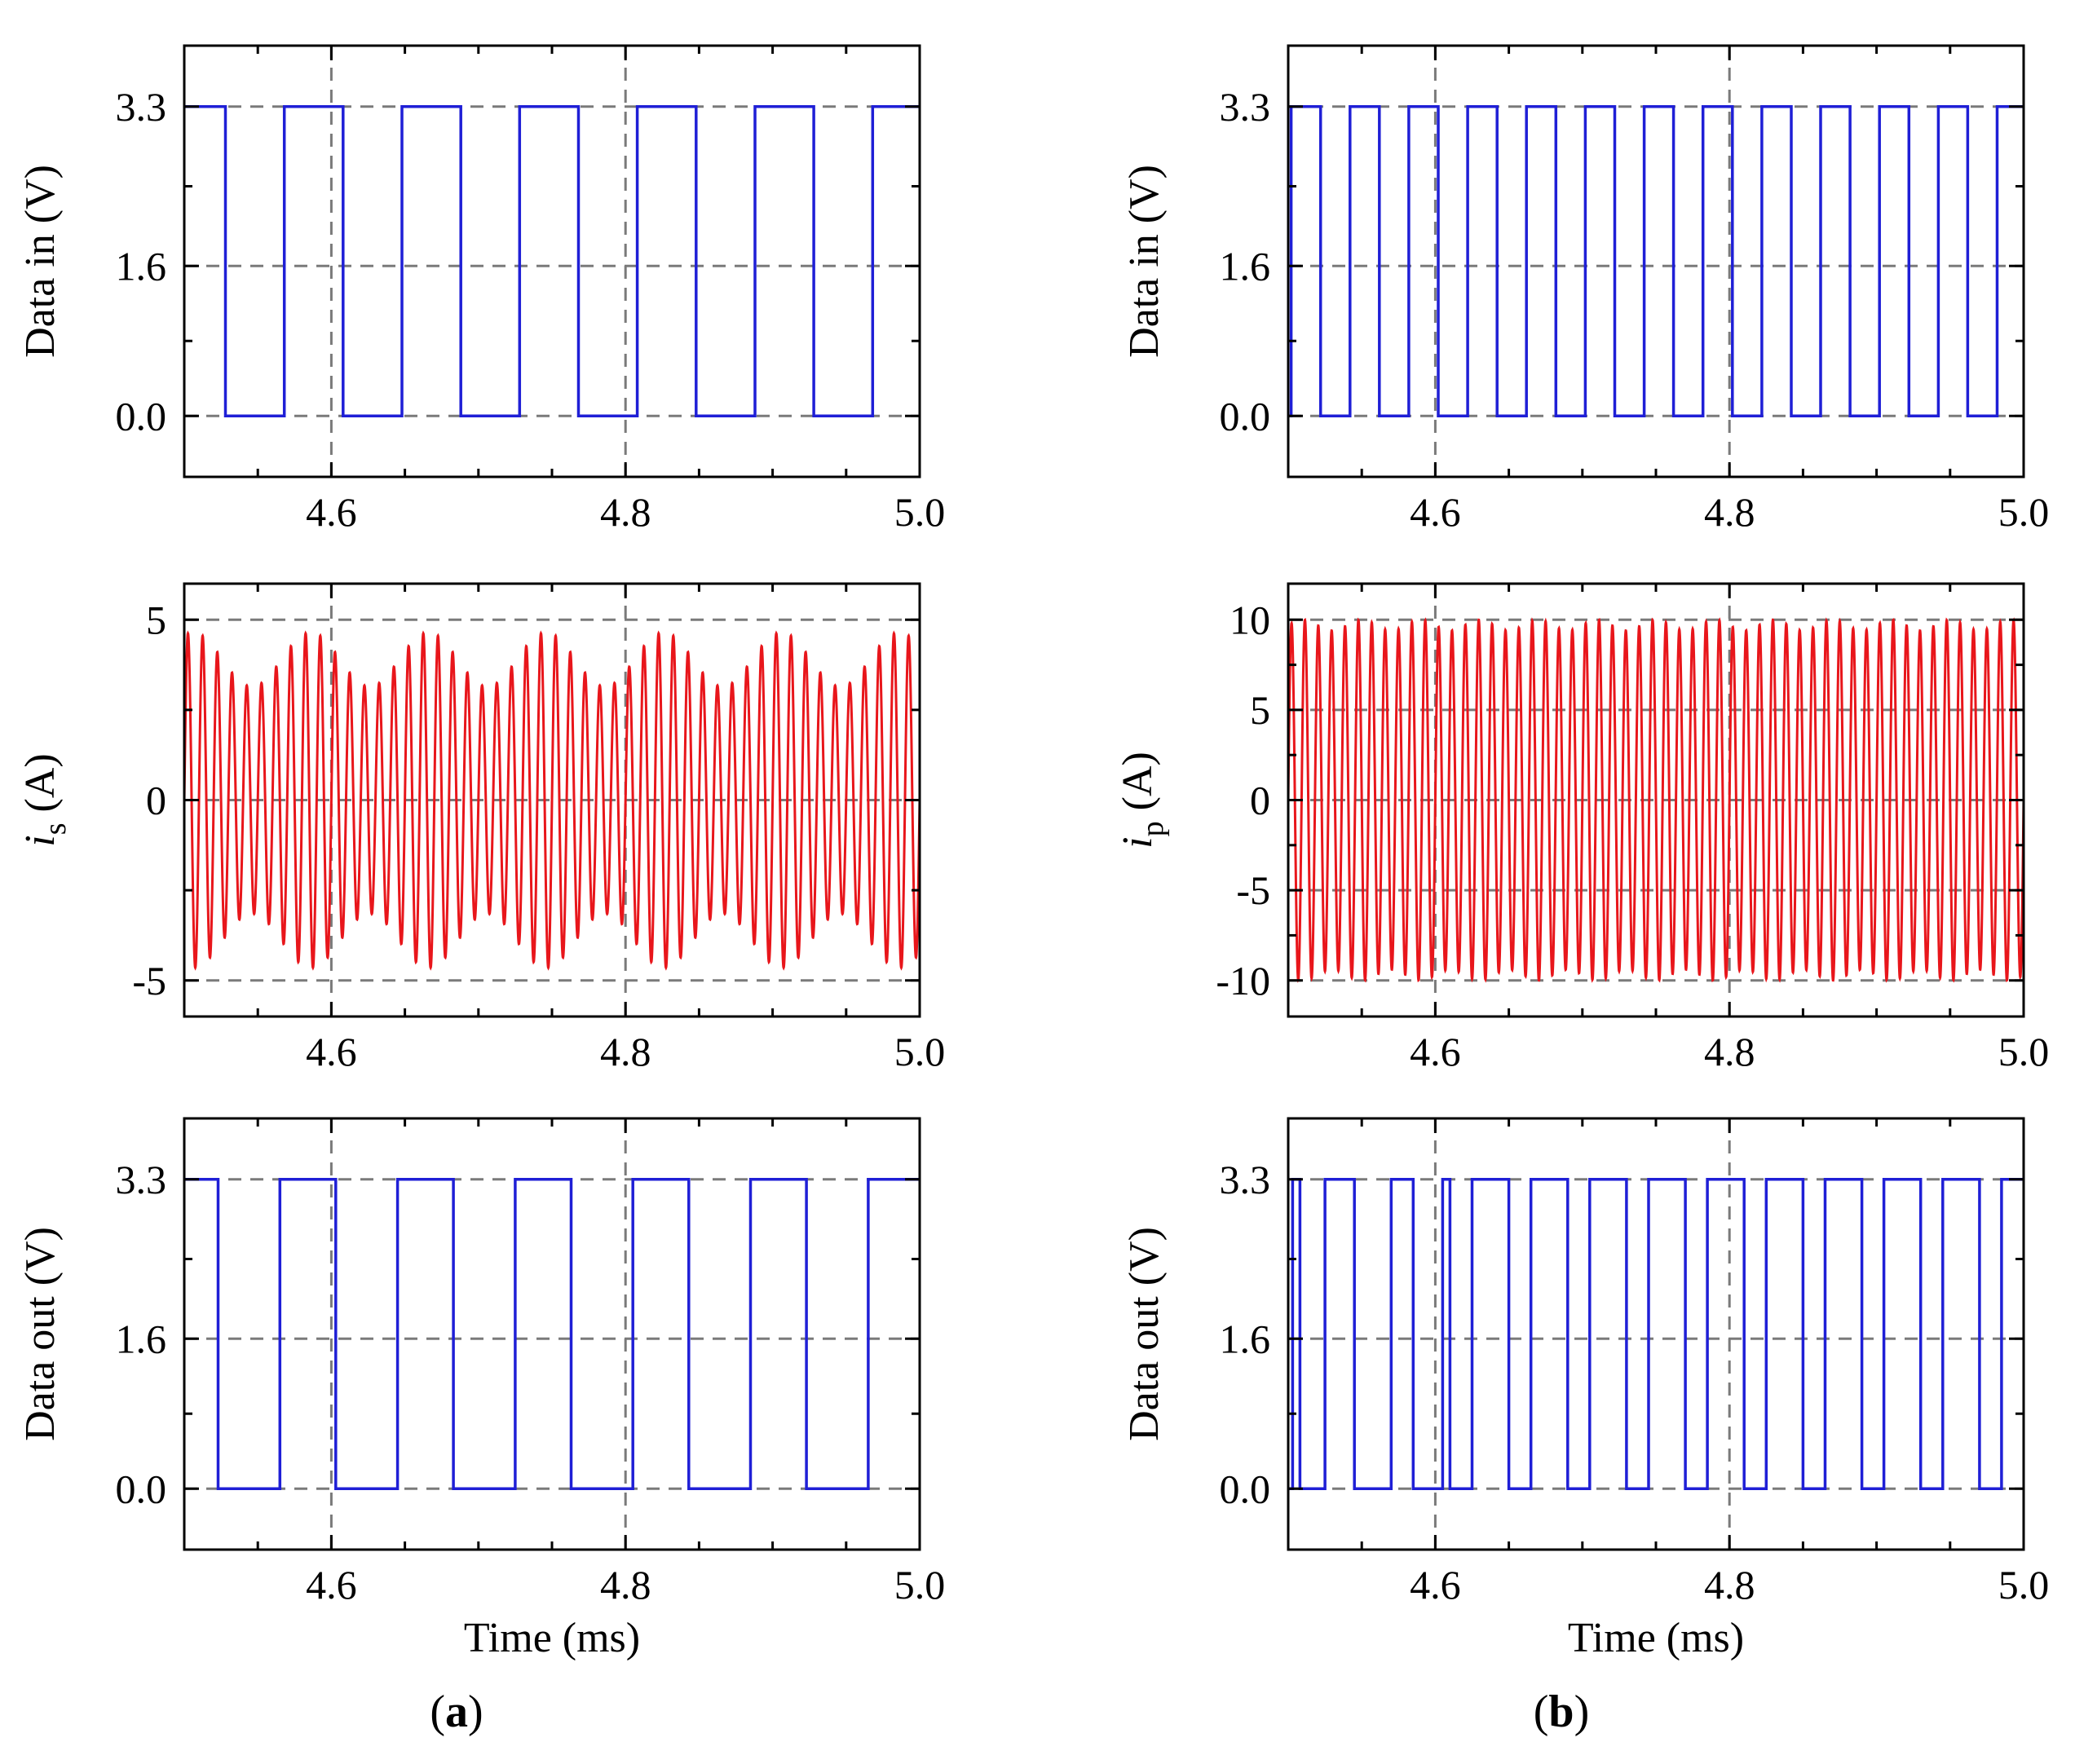 This screenshot has height=1764, width=2075. I want to click on chart-a-in: 4.6 4.8 5.0 0.0 1.6 3.3 Data in (V), so click(482, 289).